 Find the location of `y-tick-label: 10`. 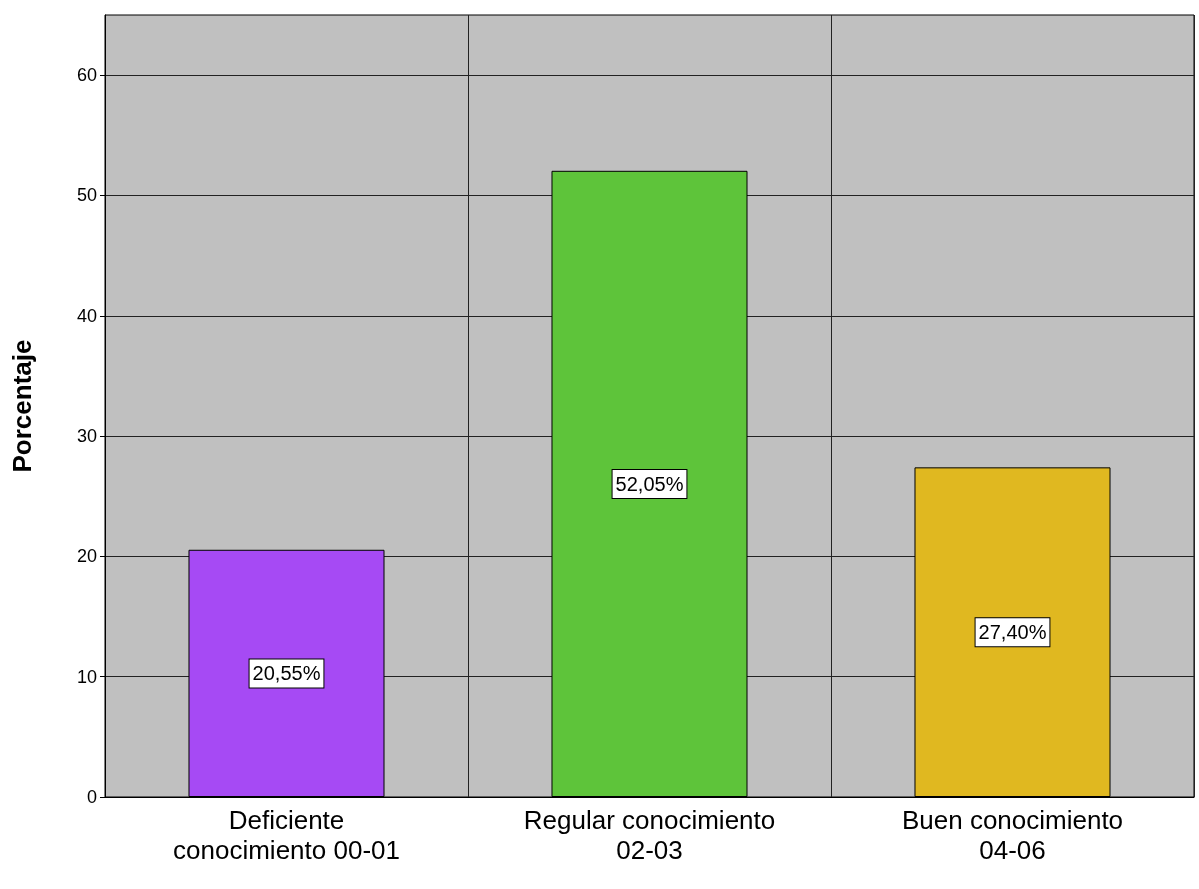

y-tick-label: 10 is located at coordinates (86, 676).